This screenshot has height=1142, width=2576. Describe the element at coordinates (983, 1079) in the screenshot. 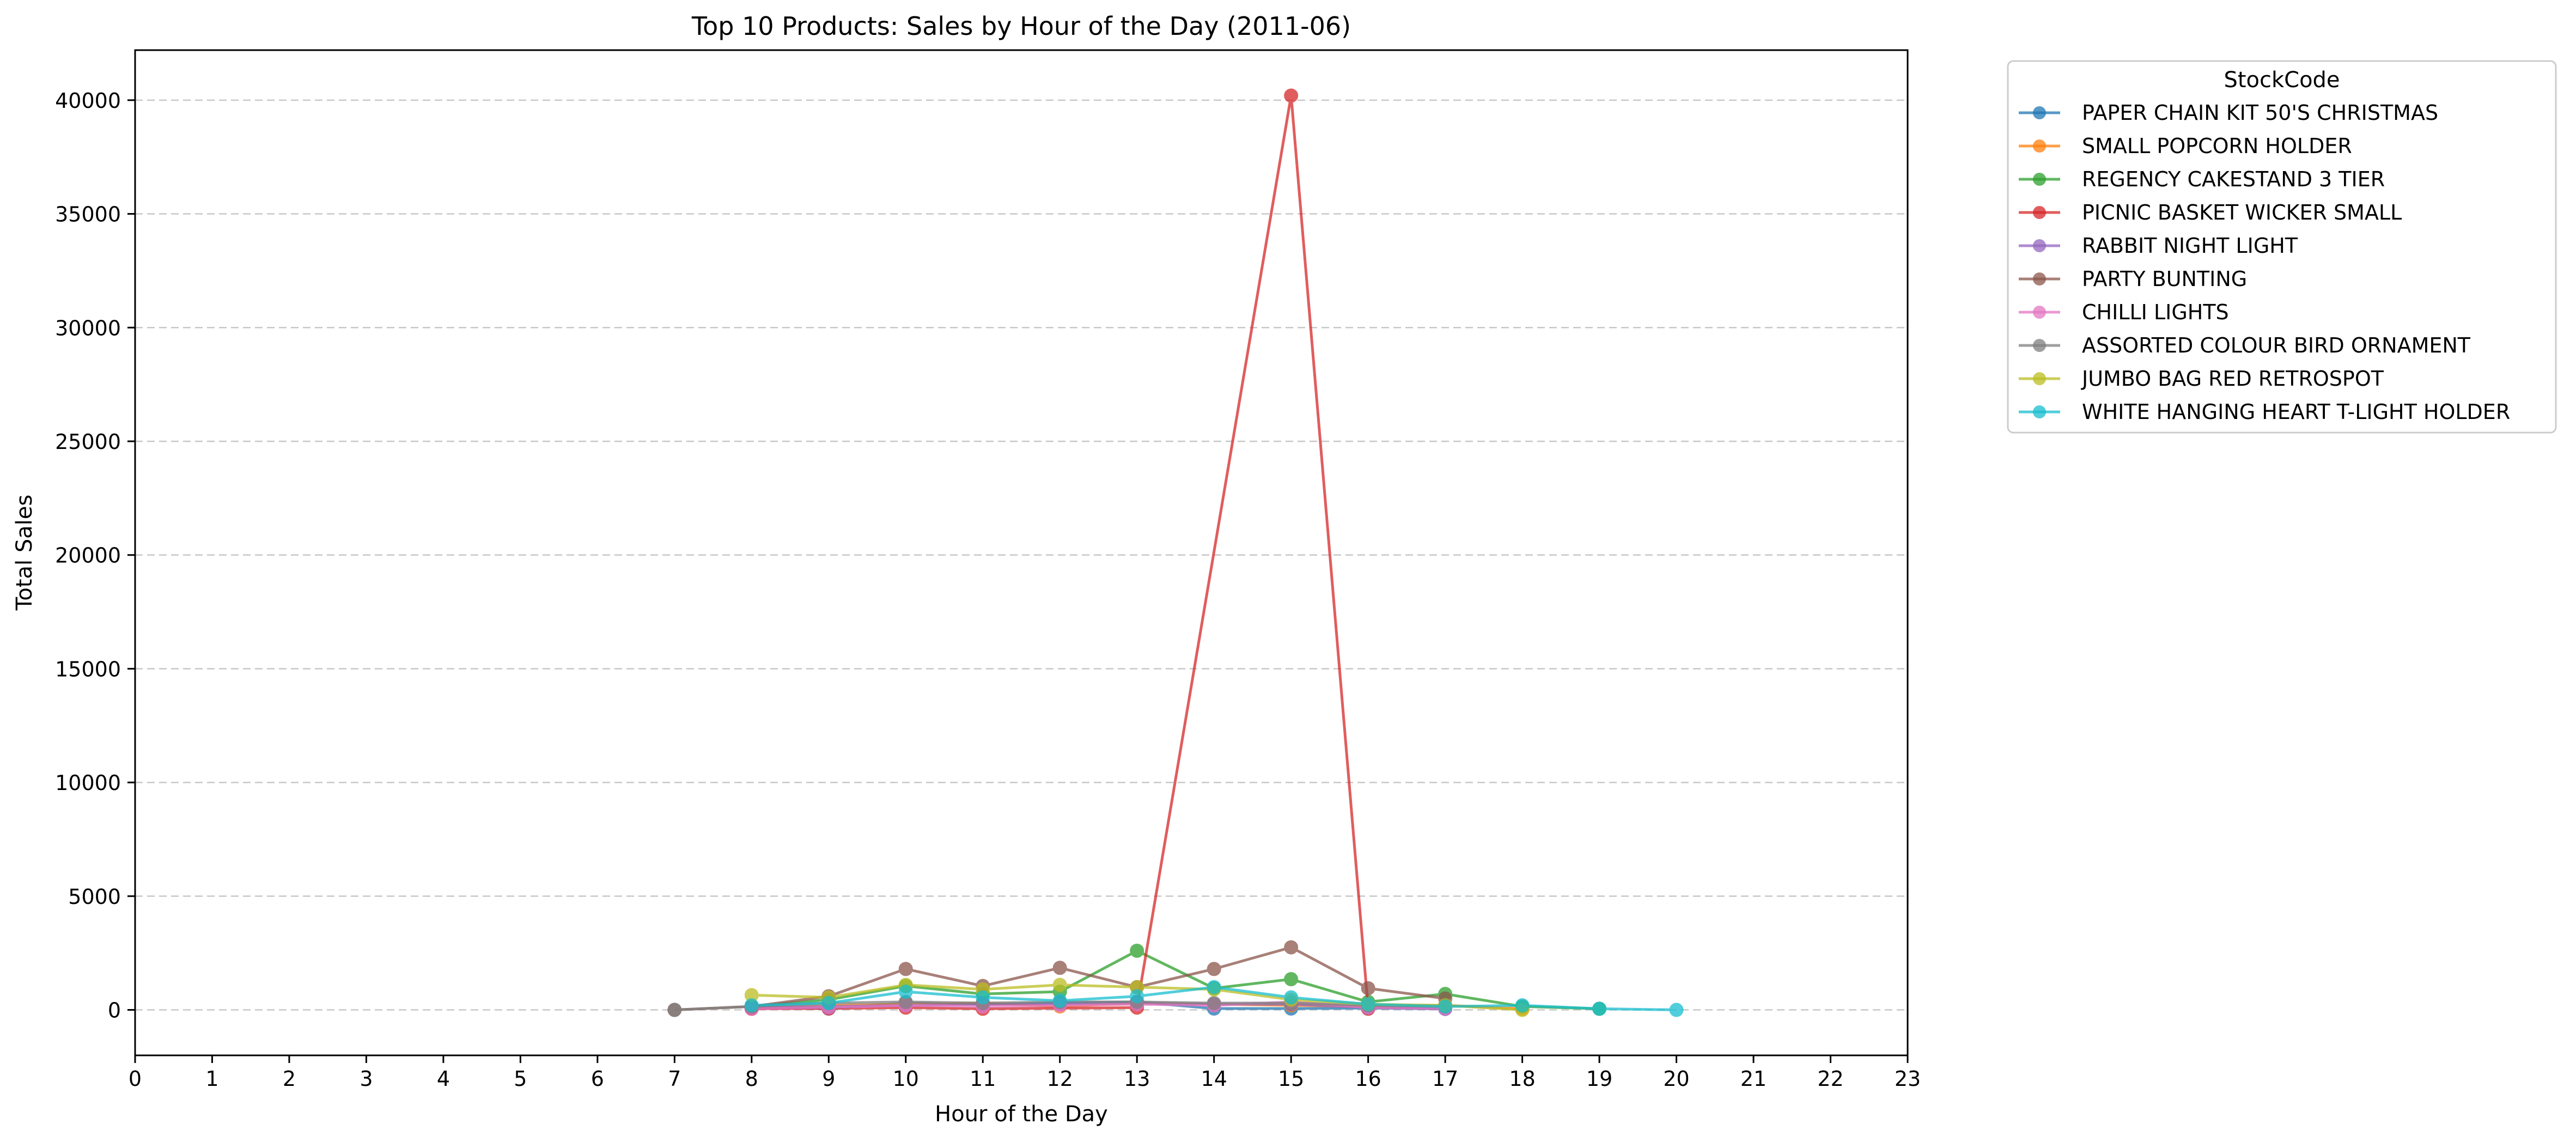

I see `x-tick-label: 11` at that location.